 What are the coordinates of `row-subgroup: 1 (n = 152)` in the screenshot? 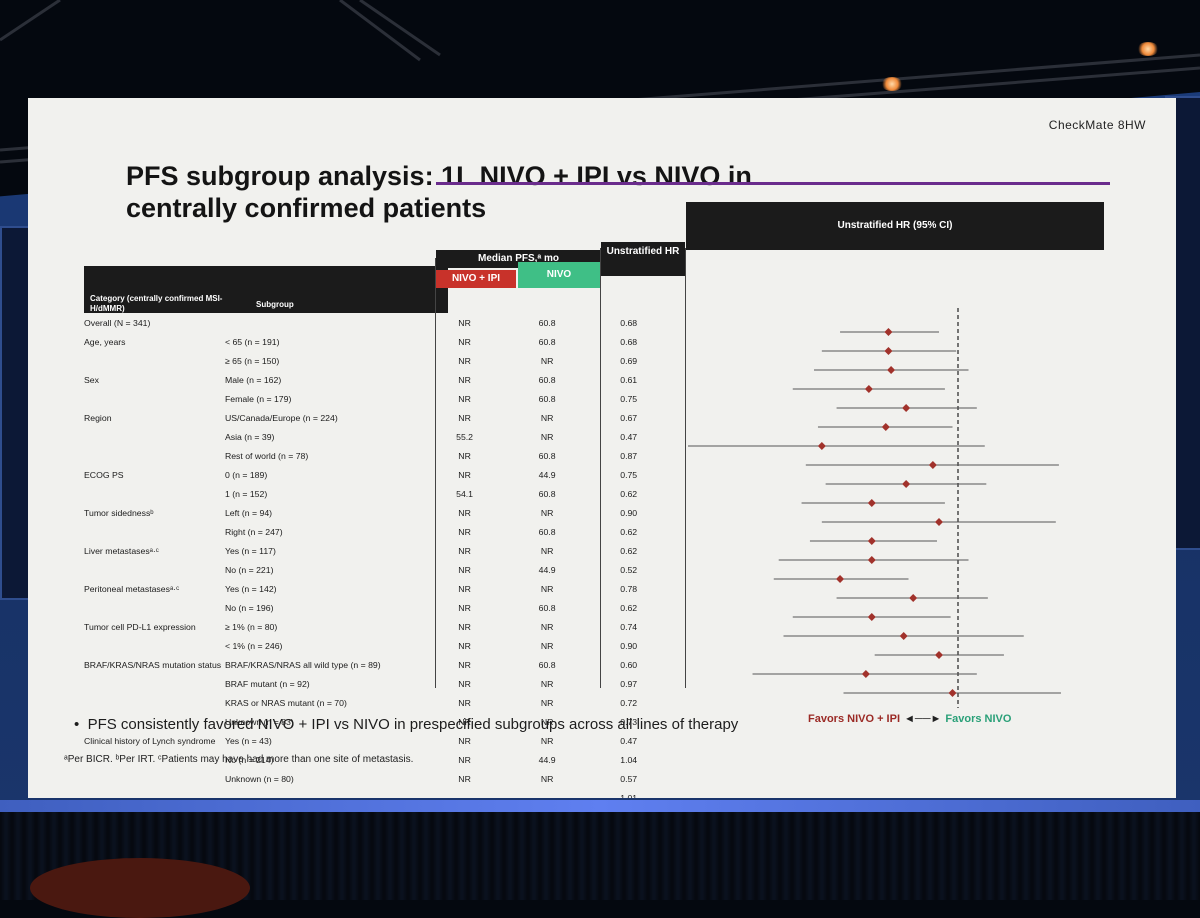 It's located at (246, 493).